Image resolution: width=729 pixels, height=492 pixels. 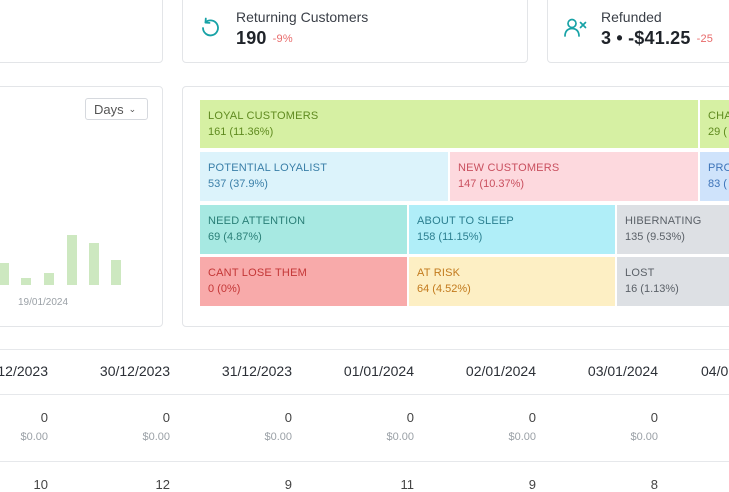 I want to click on rfm-segment-about-to-sleep: ABOUT TO SLEEP 158 (11.15%), so click(x=512, y=229).